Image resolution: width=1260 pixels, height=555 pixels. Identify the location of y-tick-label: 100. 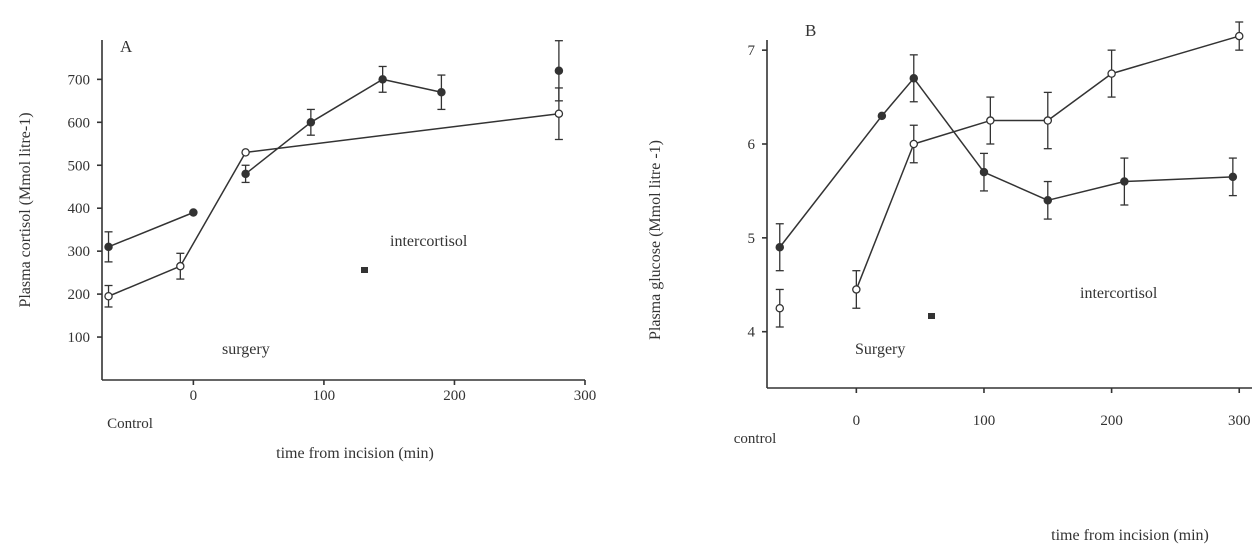
(79, 338).